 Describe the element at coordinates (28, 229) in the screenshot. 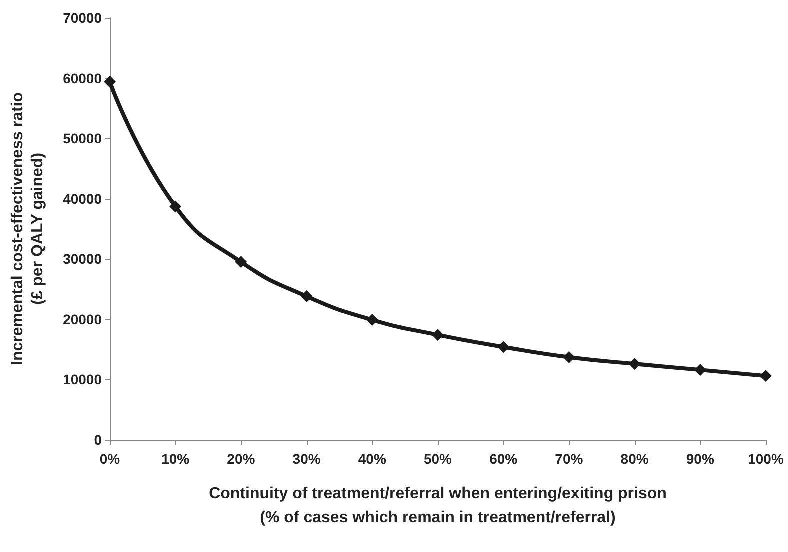

I see `y-axis-title: Incremental cost-effectiveness ratio (£ per QALY gained)` at that location.